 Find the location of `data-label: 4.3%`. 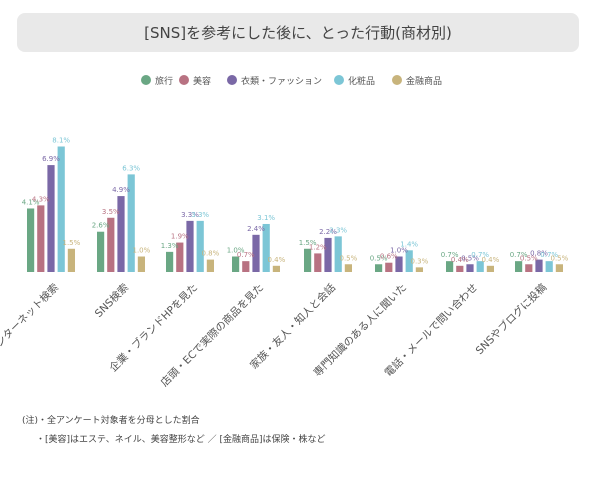

data-label: 4.3% is located at coordinates (41, 199).